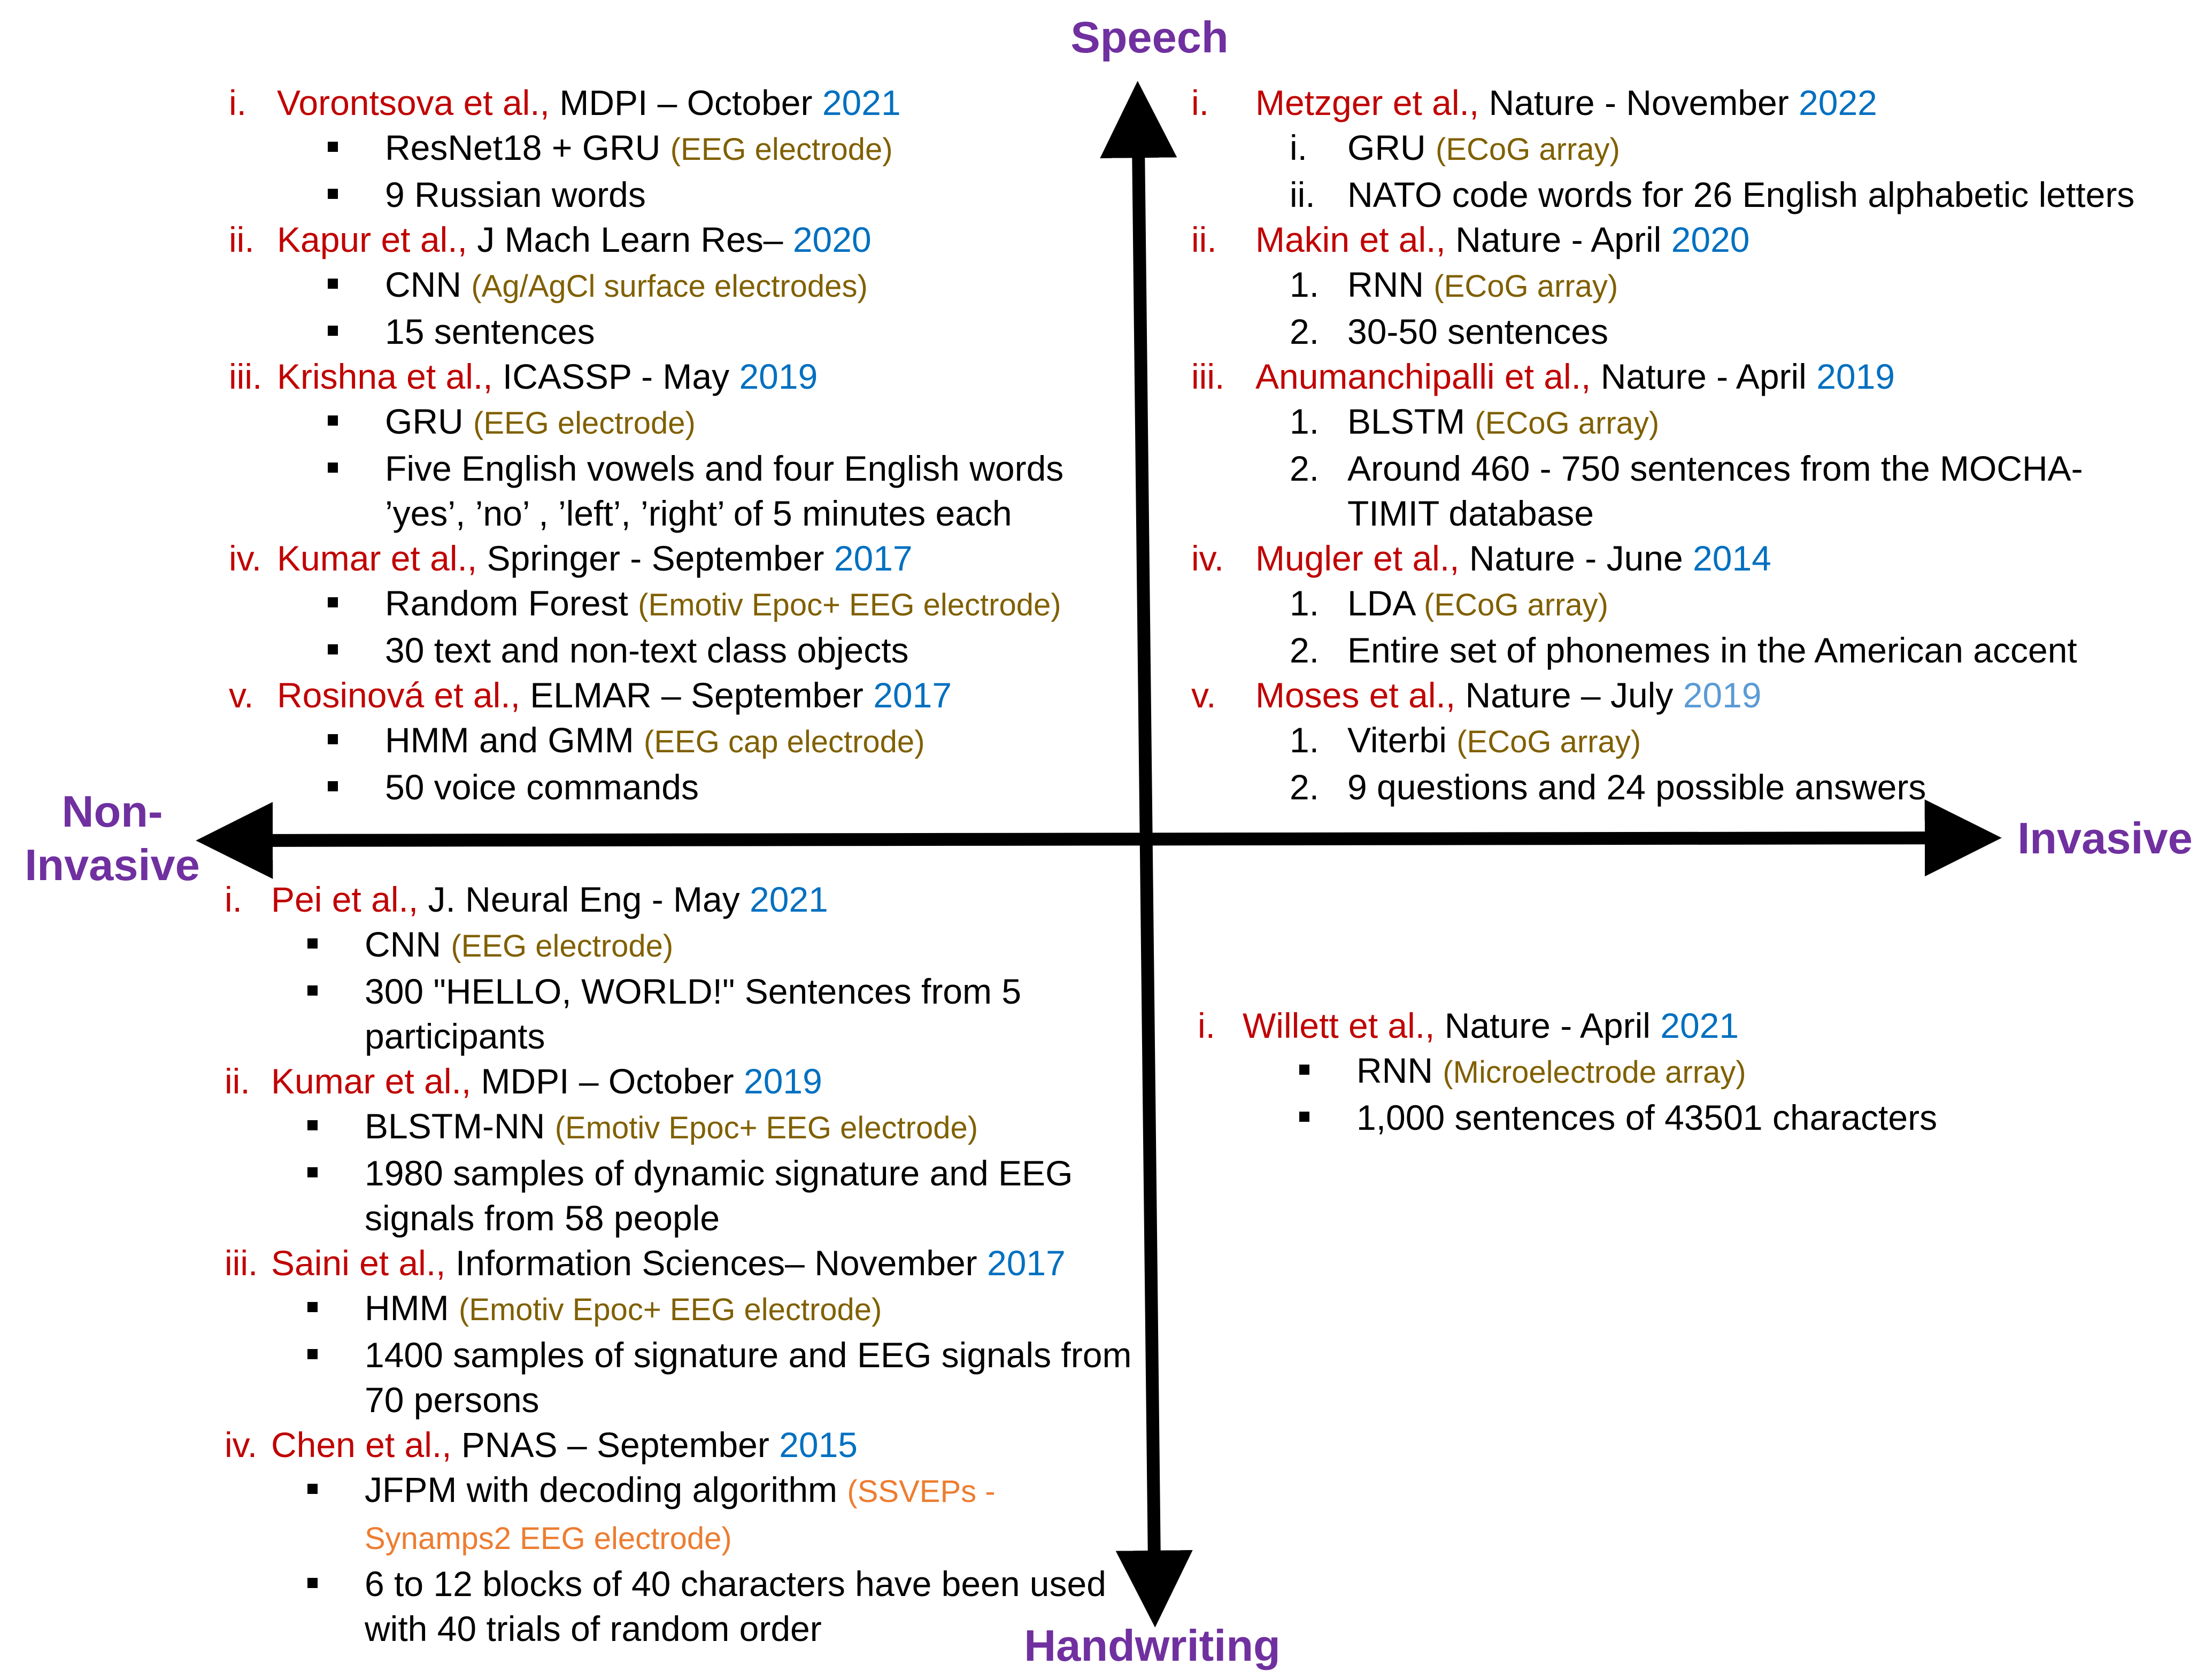 The image size is (2205, 1680). Describe the element at coordinates (1358, 558) in the screenshot. I see `author-name: Mugler et al.,` at that location.